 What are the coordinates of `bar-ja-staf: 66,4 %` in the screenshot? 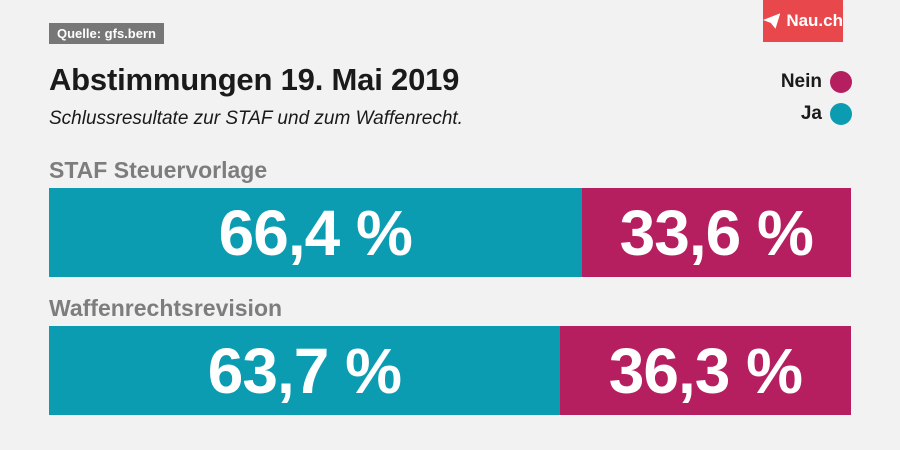 It's located at (315, 232).